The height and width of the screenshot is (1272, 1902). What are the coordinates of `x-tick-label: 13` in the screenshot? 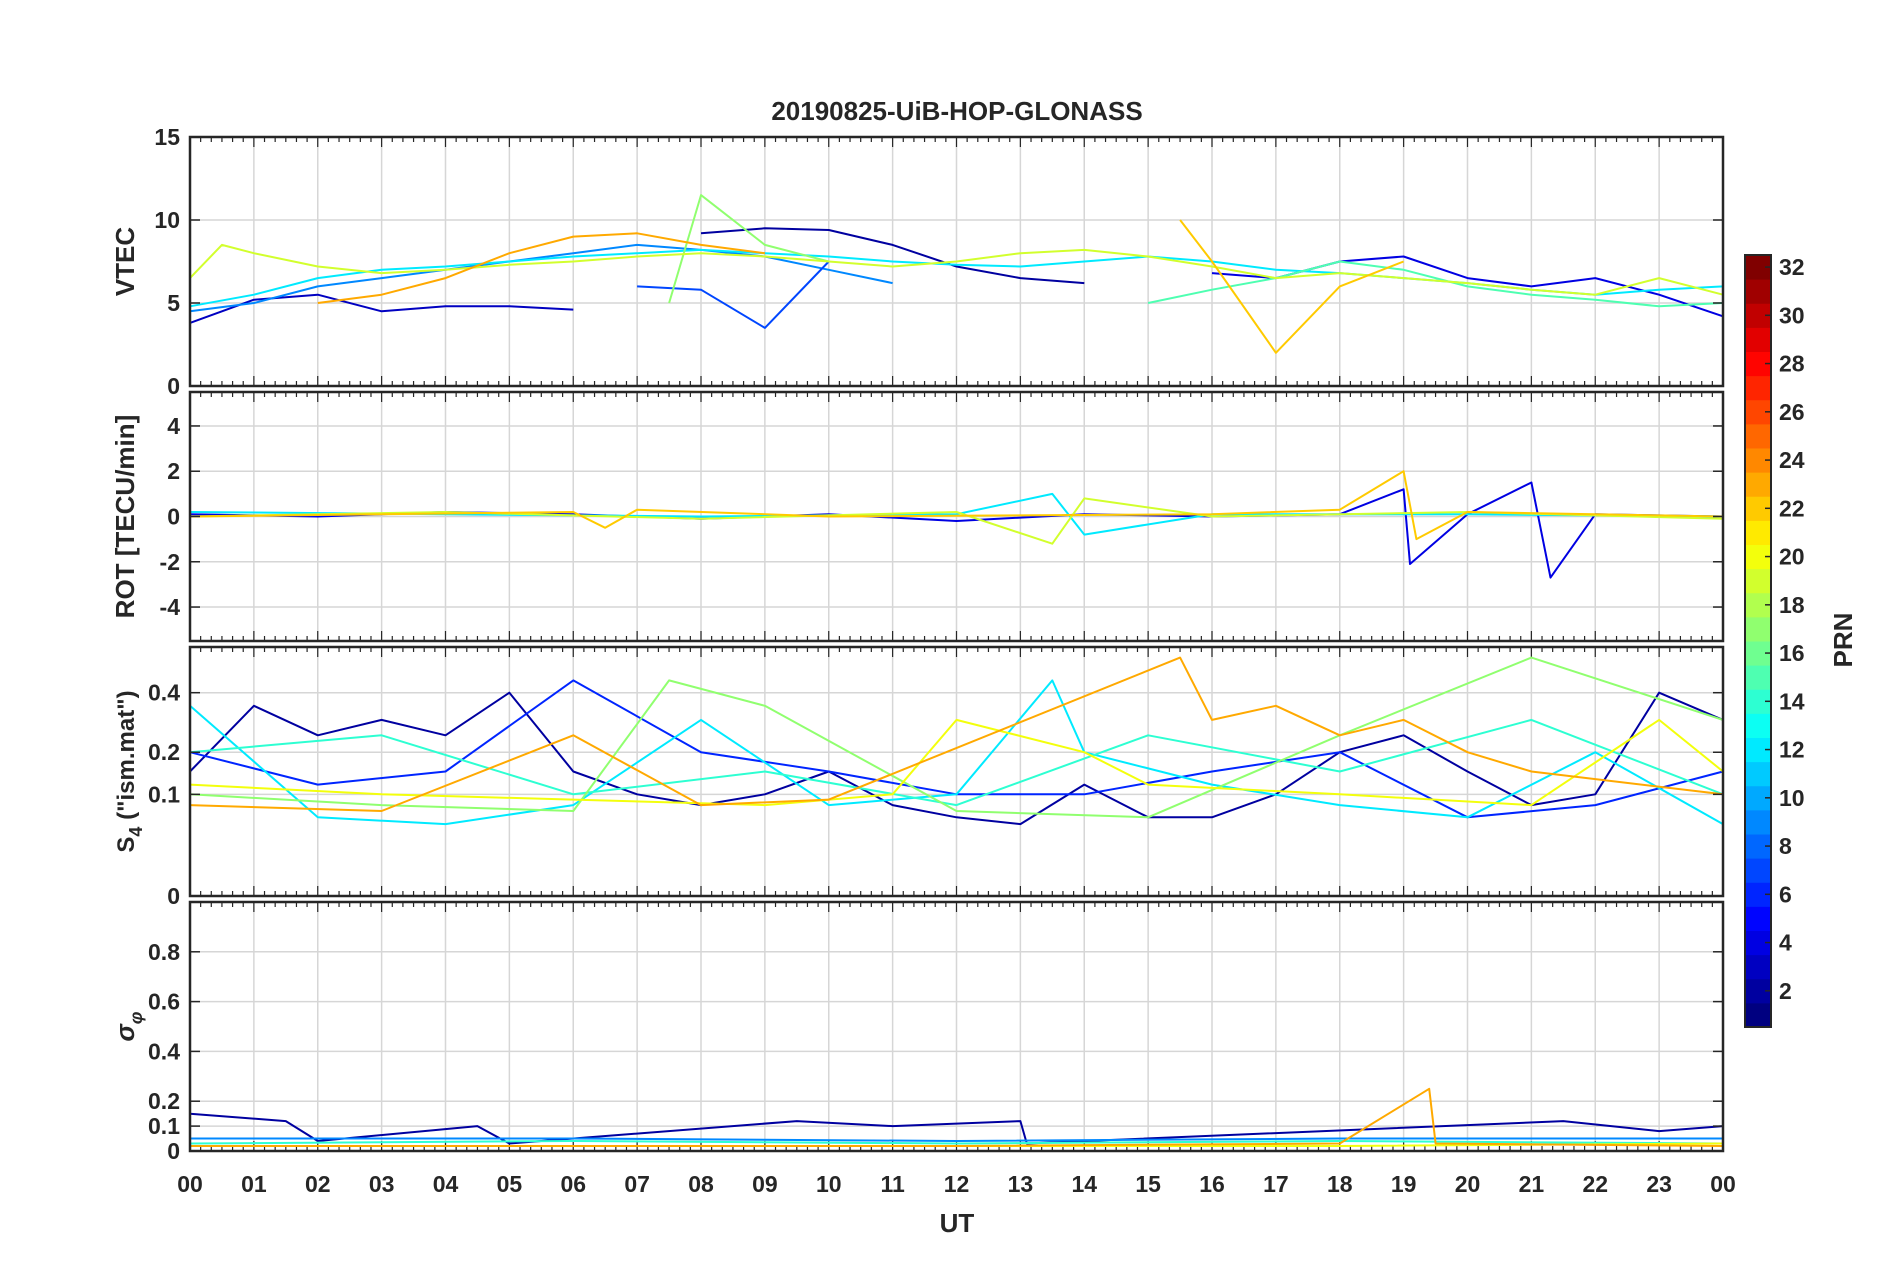 It's located at (1021, 1184).